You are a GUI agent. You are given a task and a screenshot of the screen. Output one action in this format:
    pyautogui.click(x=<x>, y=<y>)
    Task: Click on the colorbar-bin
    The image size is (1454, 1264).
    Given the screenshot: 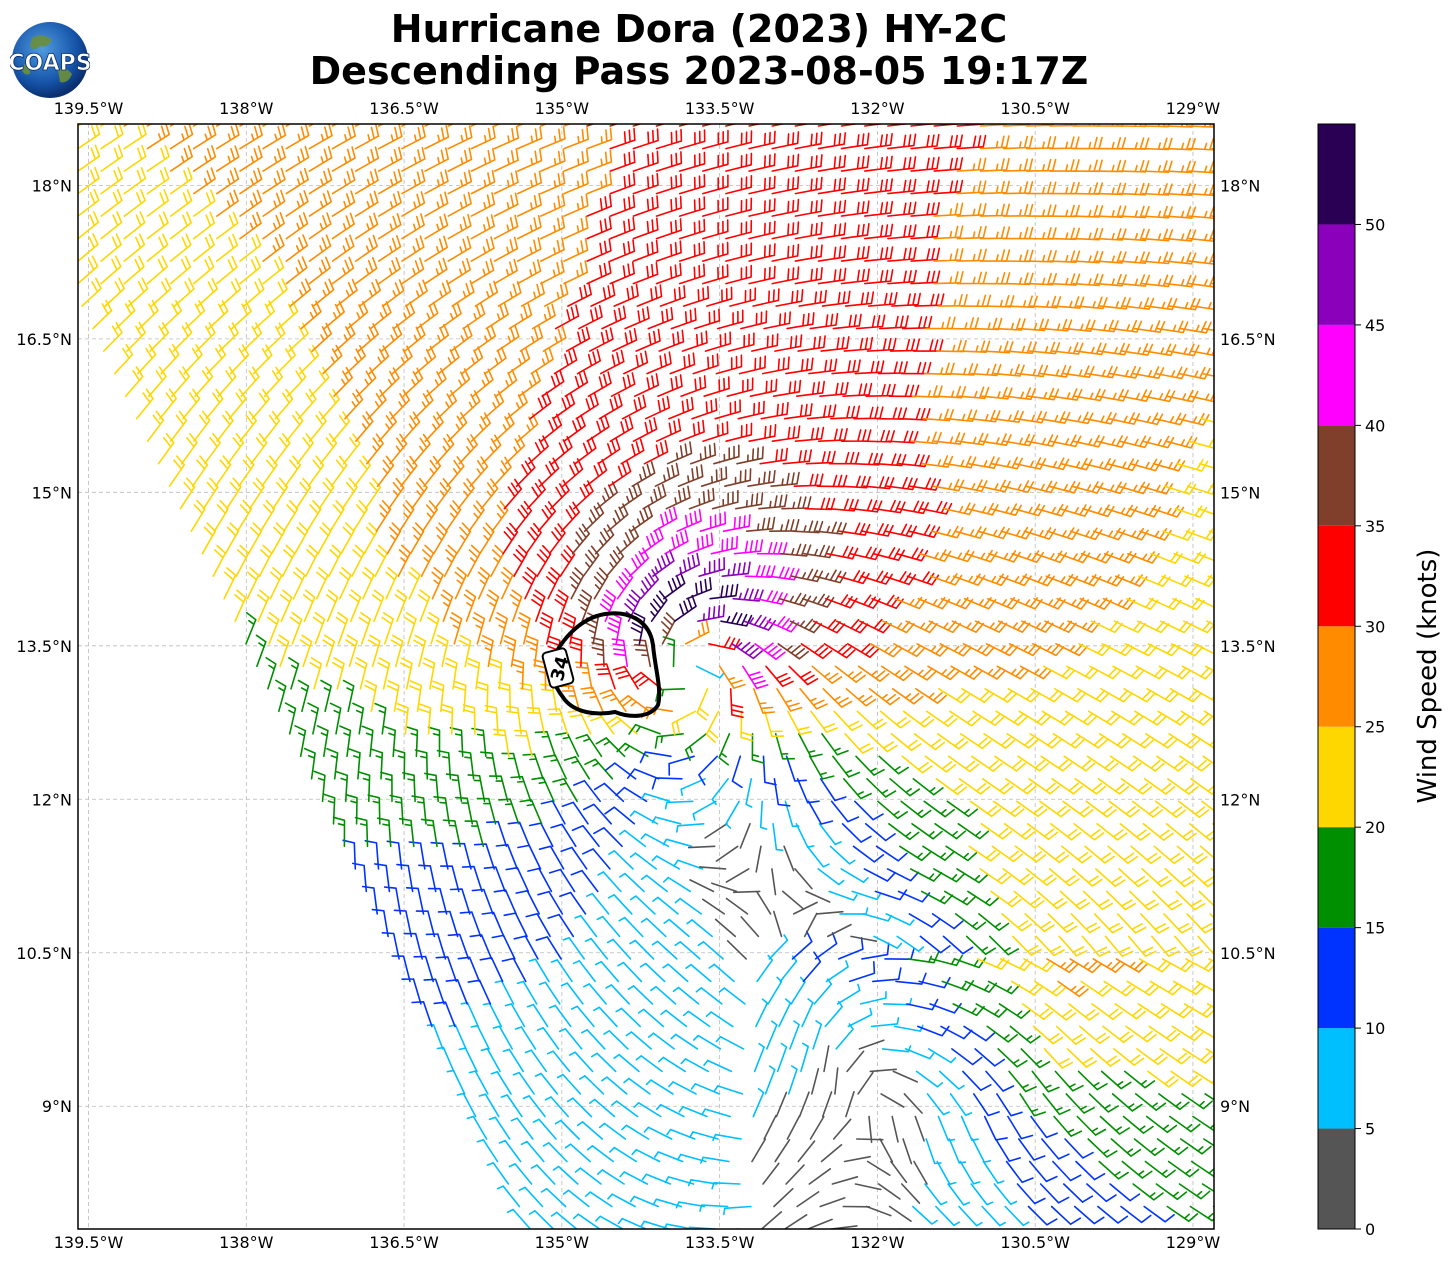 What is the action you would take?
    pyautogui.click(x=1336, y=676)
    